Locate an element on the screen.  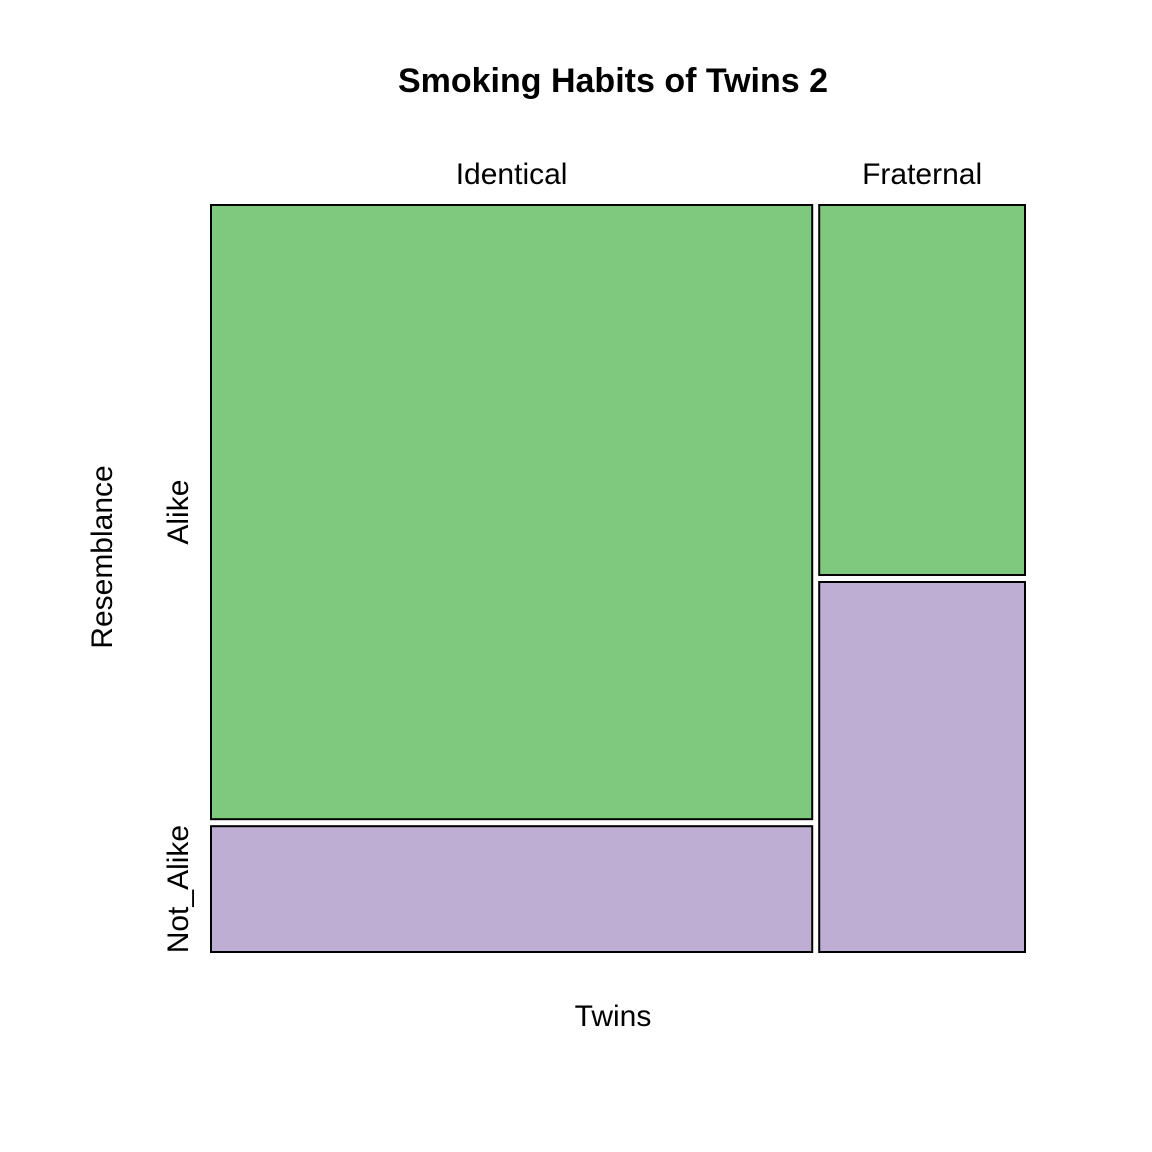
x-category-label-fraternal: Fraternal is located at coordinates (922, 174).